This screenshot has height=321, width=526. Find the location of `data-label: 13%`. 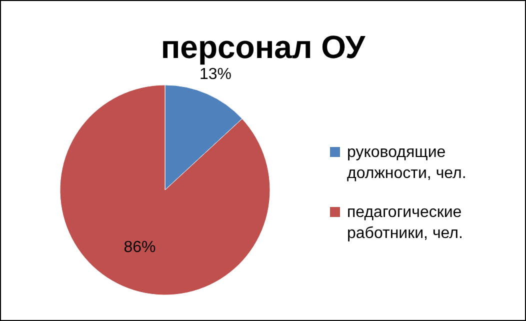

data-label: 13% is located at coordinates (216, 74).